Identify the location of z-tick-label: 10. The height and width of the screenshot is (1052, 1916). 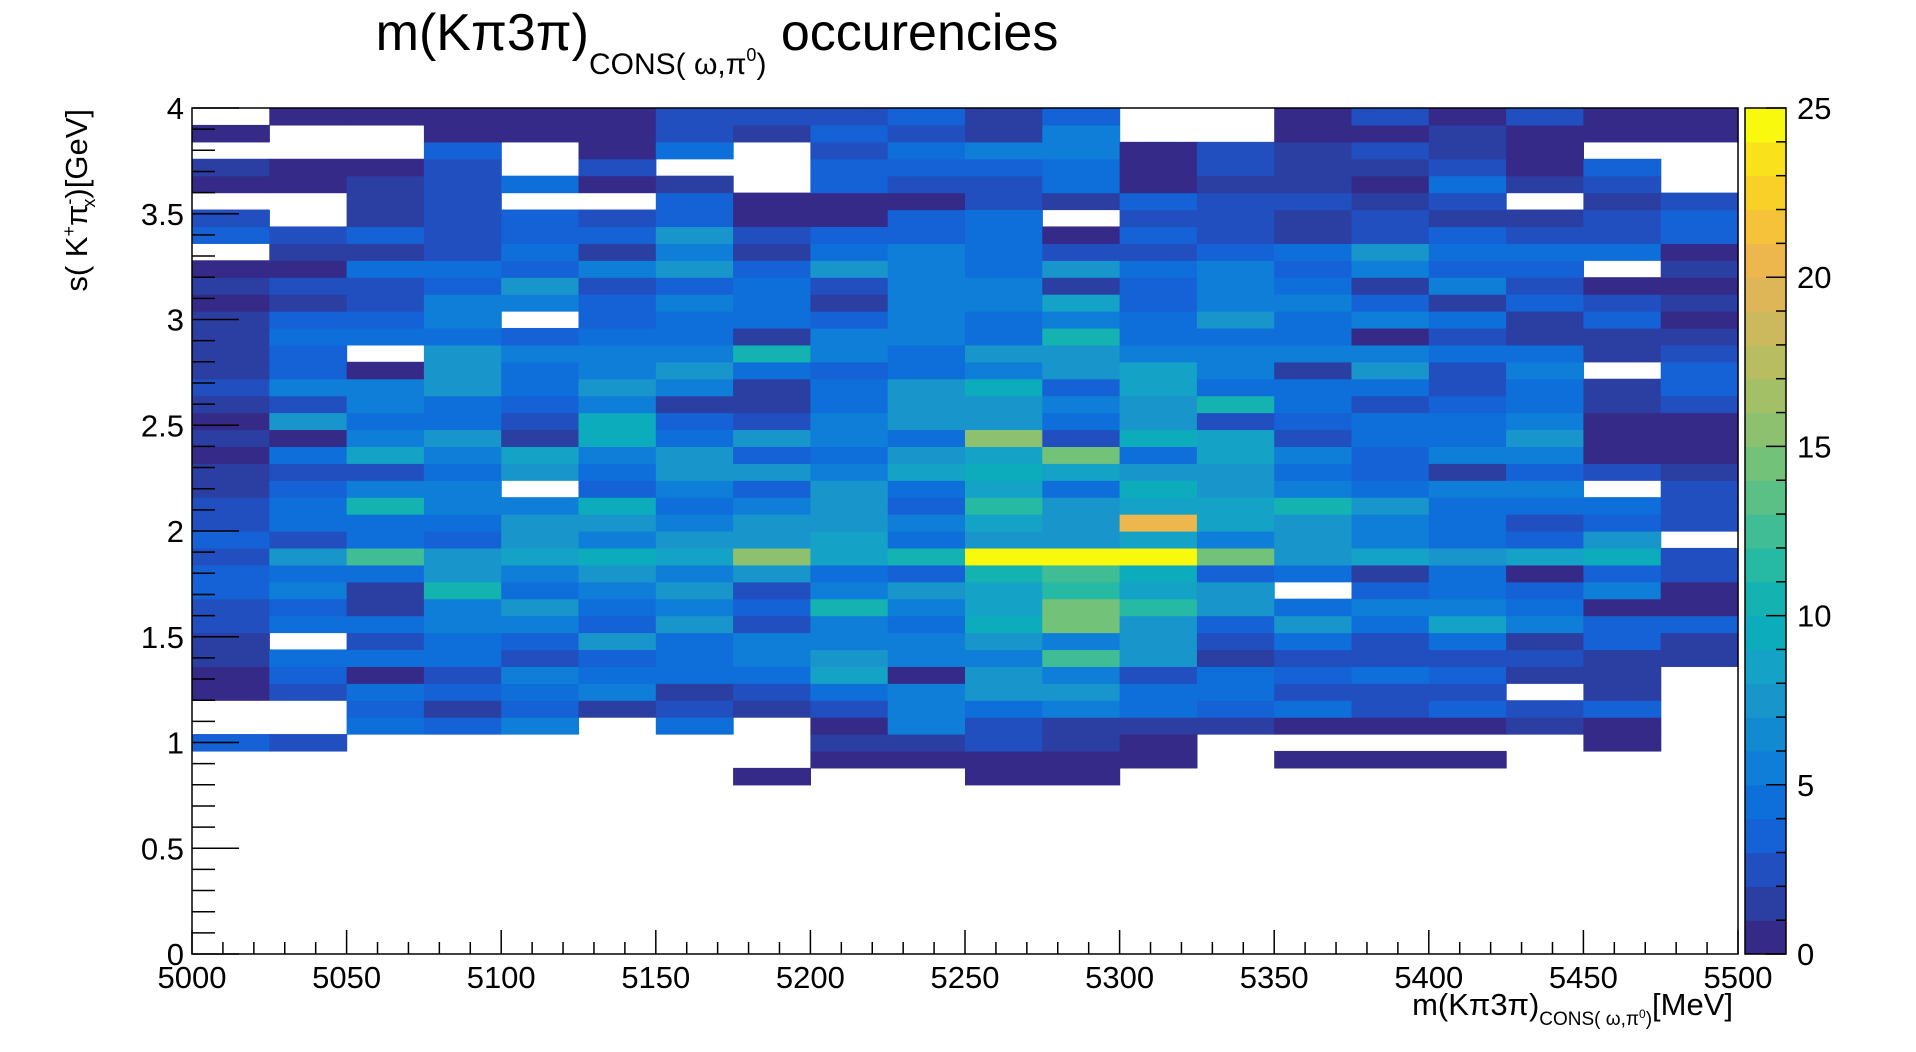
(1814, 616).